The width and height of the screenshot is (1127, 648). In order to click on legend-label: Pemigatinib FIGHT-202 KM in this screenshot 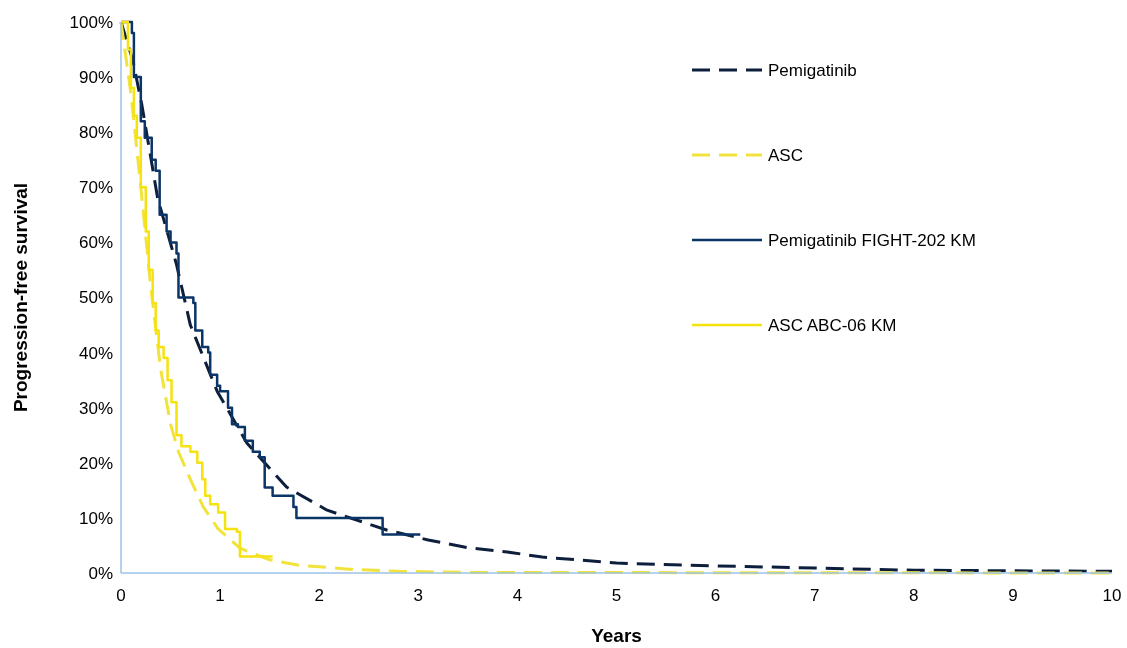, I will do `click(872, 240)`.